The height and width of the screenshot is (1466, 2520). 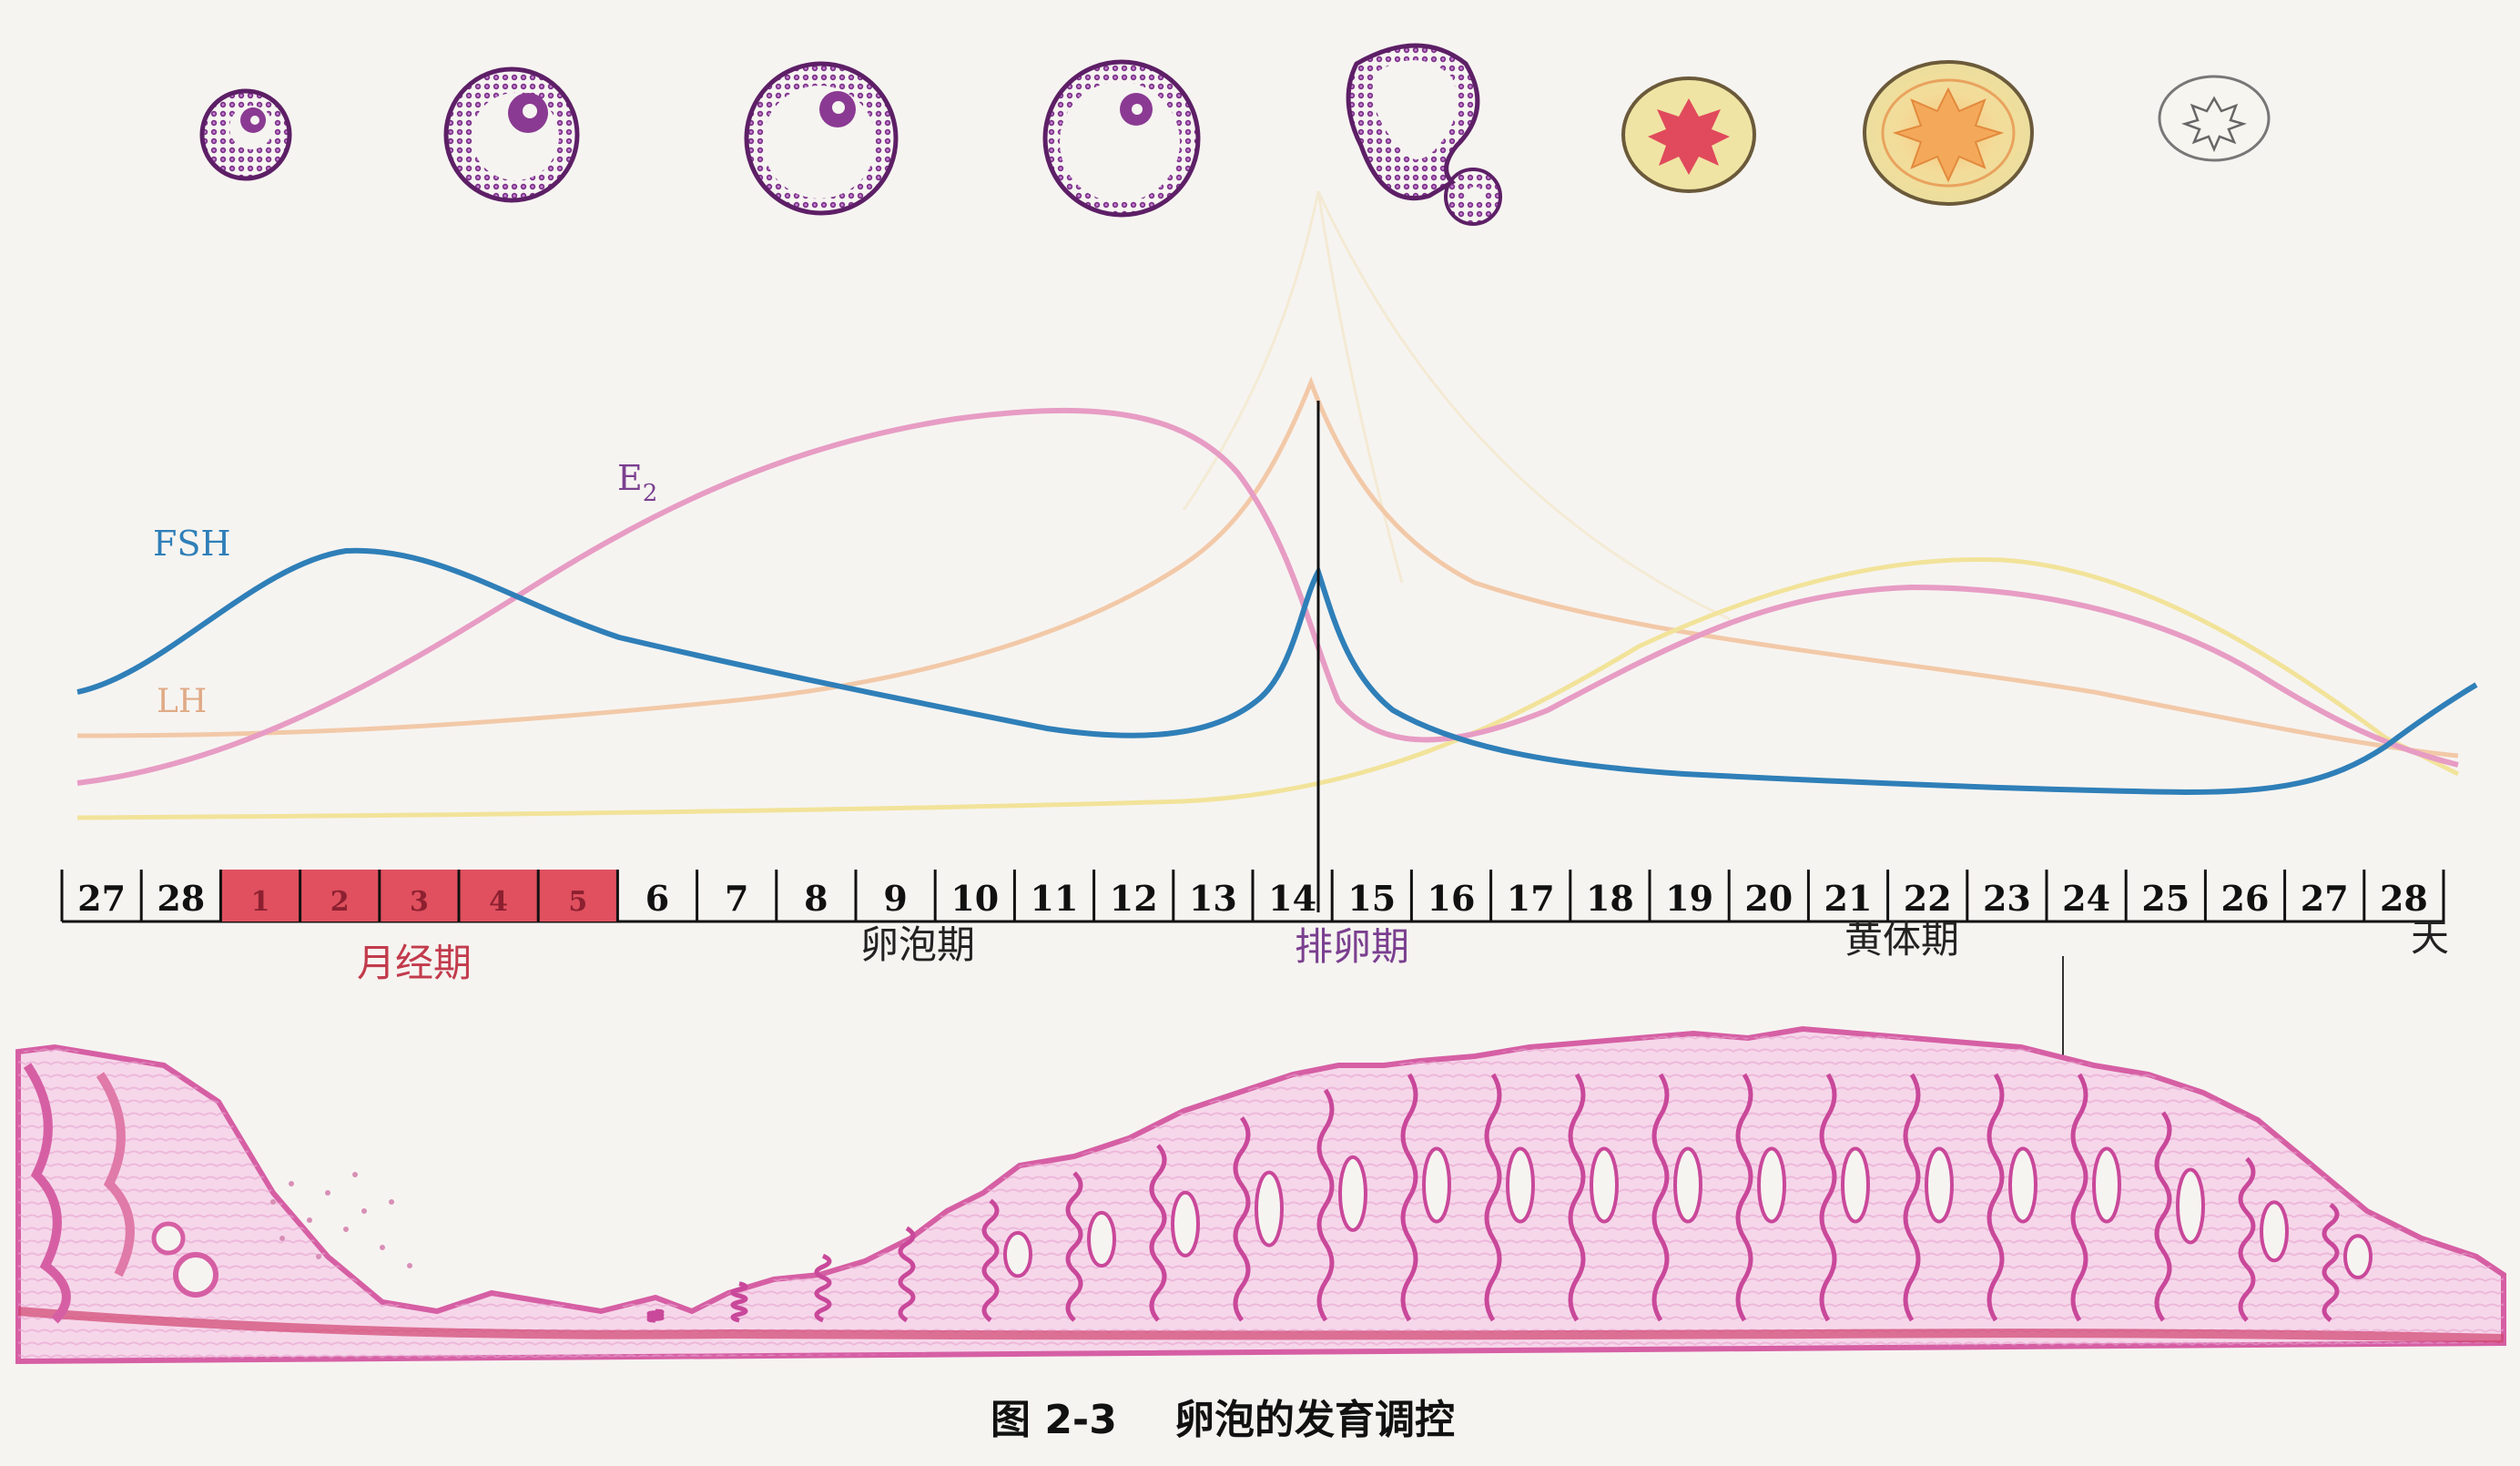 What do you see at coordinates (419, 902) in the screenshot?
I see `day-label: 3` at bounding box center [419, 902].